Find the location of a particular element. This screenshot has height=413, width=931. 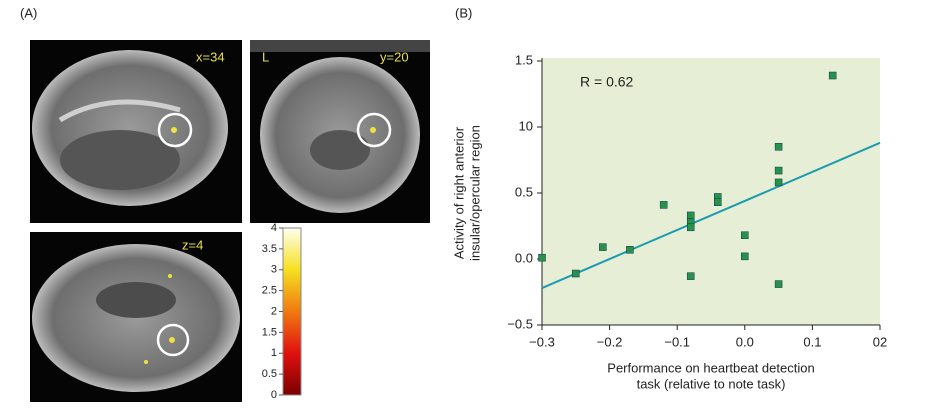

brain-slice: L y=20 is located at coordinates (340, 131).